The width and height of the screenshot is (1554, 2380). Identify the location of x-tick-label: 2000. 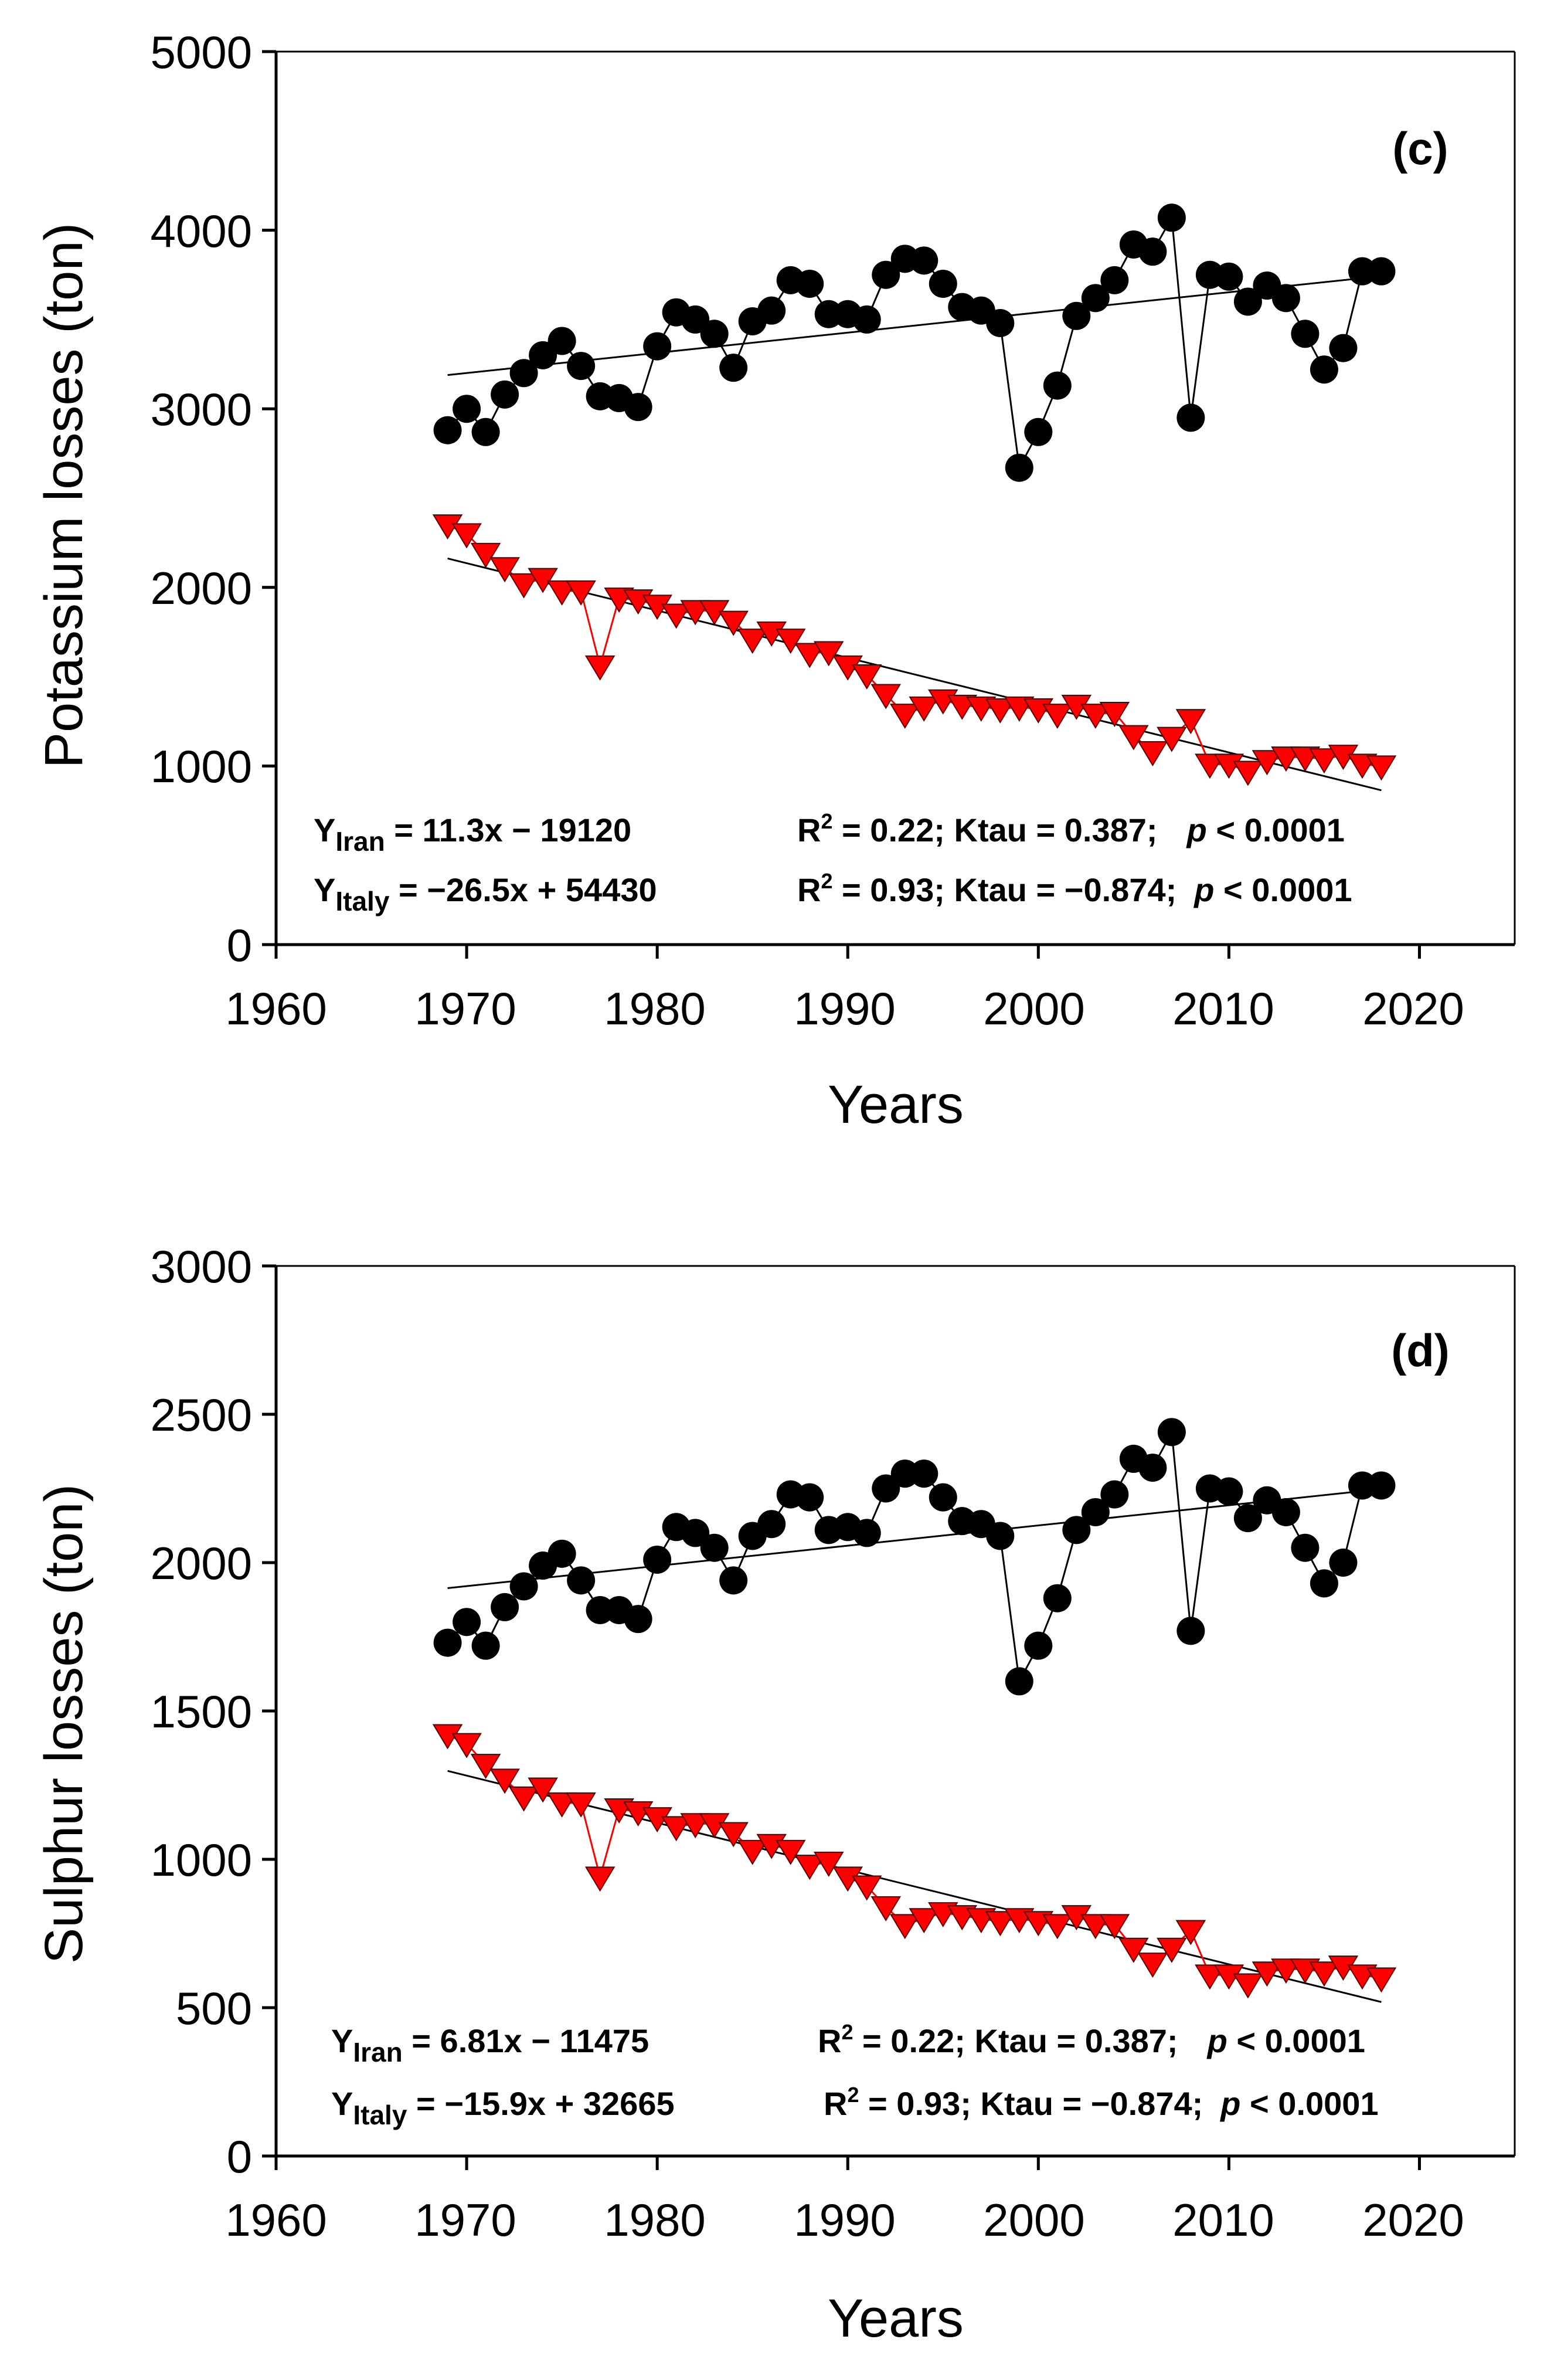
(1034, 1008).